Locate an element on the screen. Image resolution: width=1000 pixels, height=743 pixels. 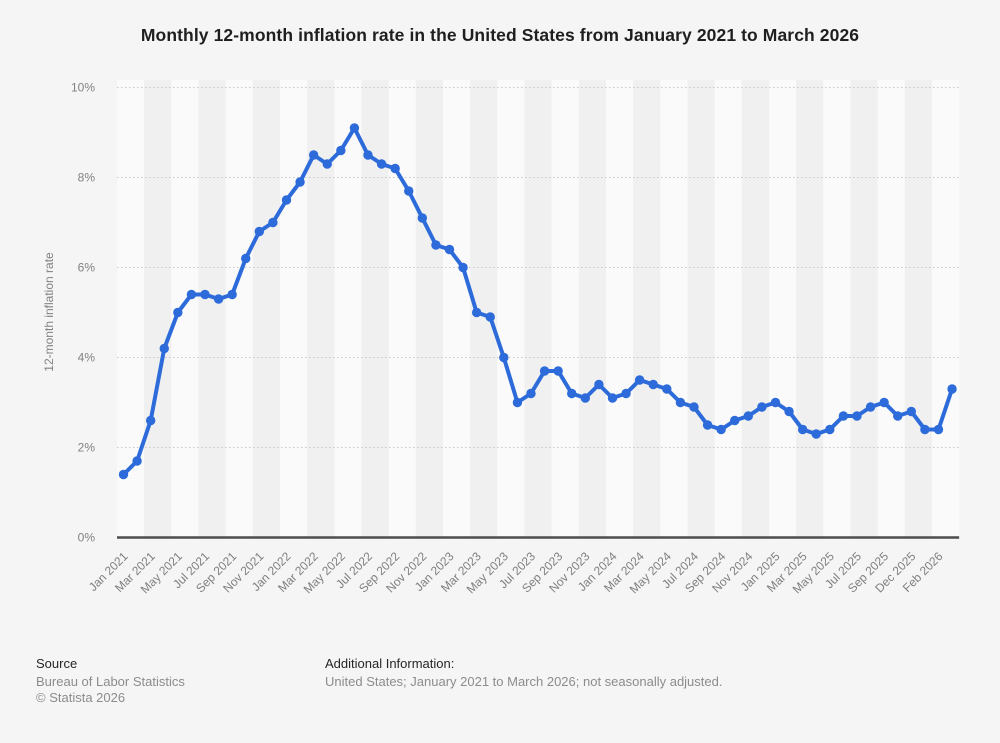
data-point-mar-2024 is located at coordinates (639, 380).